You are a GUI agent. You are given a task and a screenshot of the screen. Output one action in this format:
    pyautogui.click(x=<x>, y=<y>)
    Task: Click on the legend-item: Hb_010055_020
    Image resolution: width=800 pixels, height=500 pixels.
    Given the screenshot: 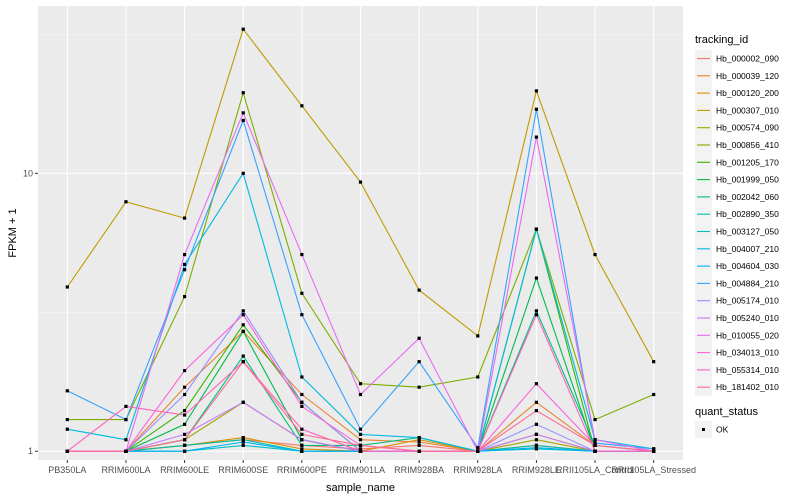 What is the action you would take?
    pyautogui.click(x=737, y=335)
    